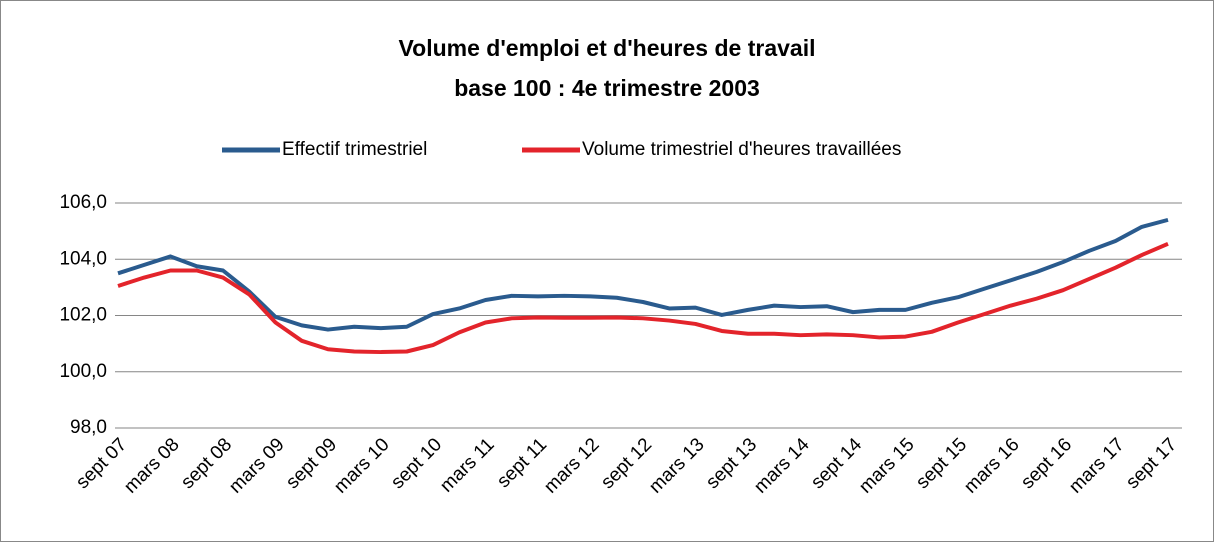 This screenshot has width=1215, height=542. Describe the element at coordinates (88, 427) in the screenshot. I see `y-tick-label: 98,0` at that location.